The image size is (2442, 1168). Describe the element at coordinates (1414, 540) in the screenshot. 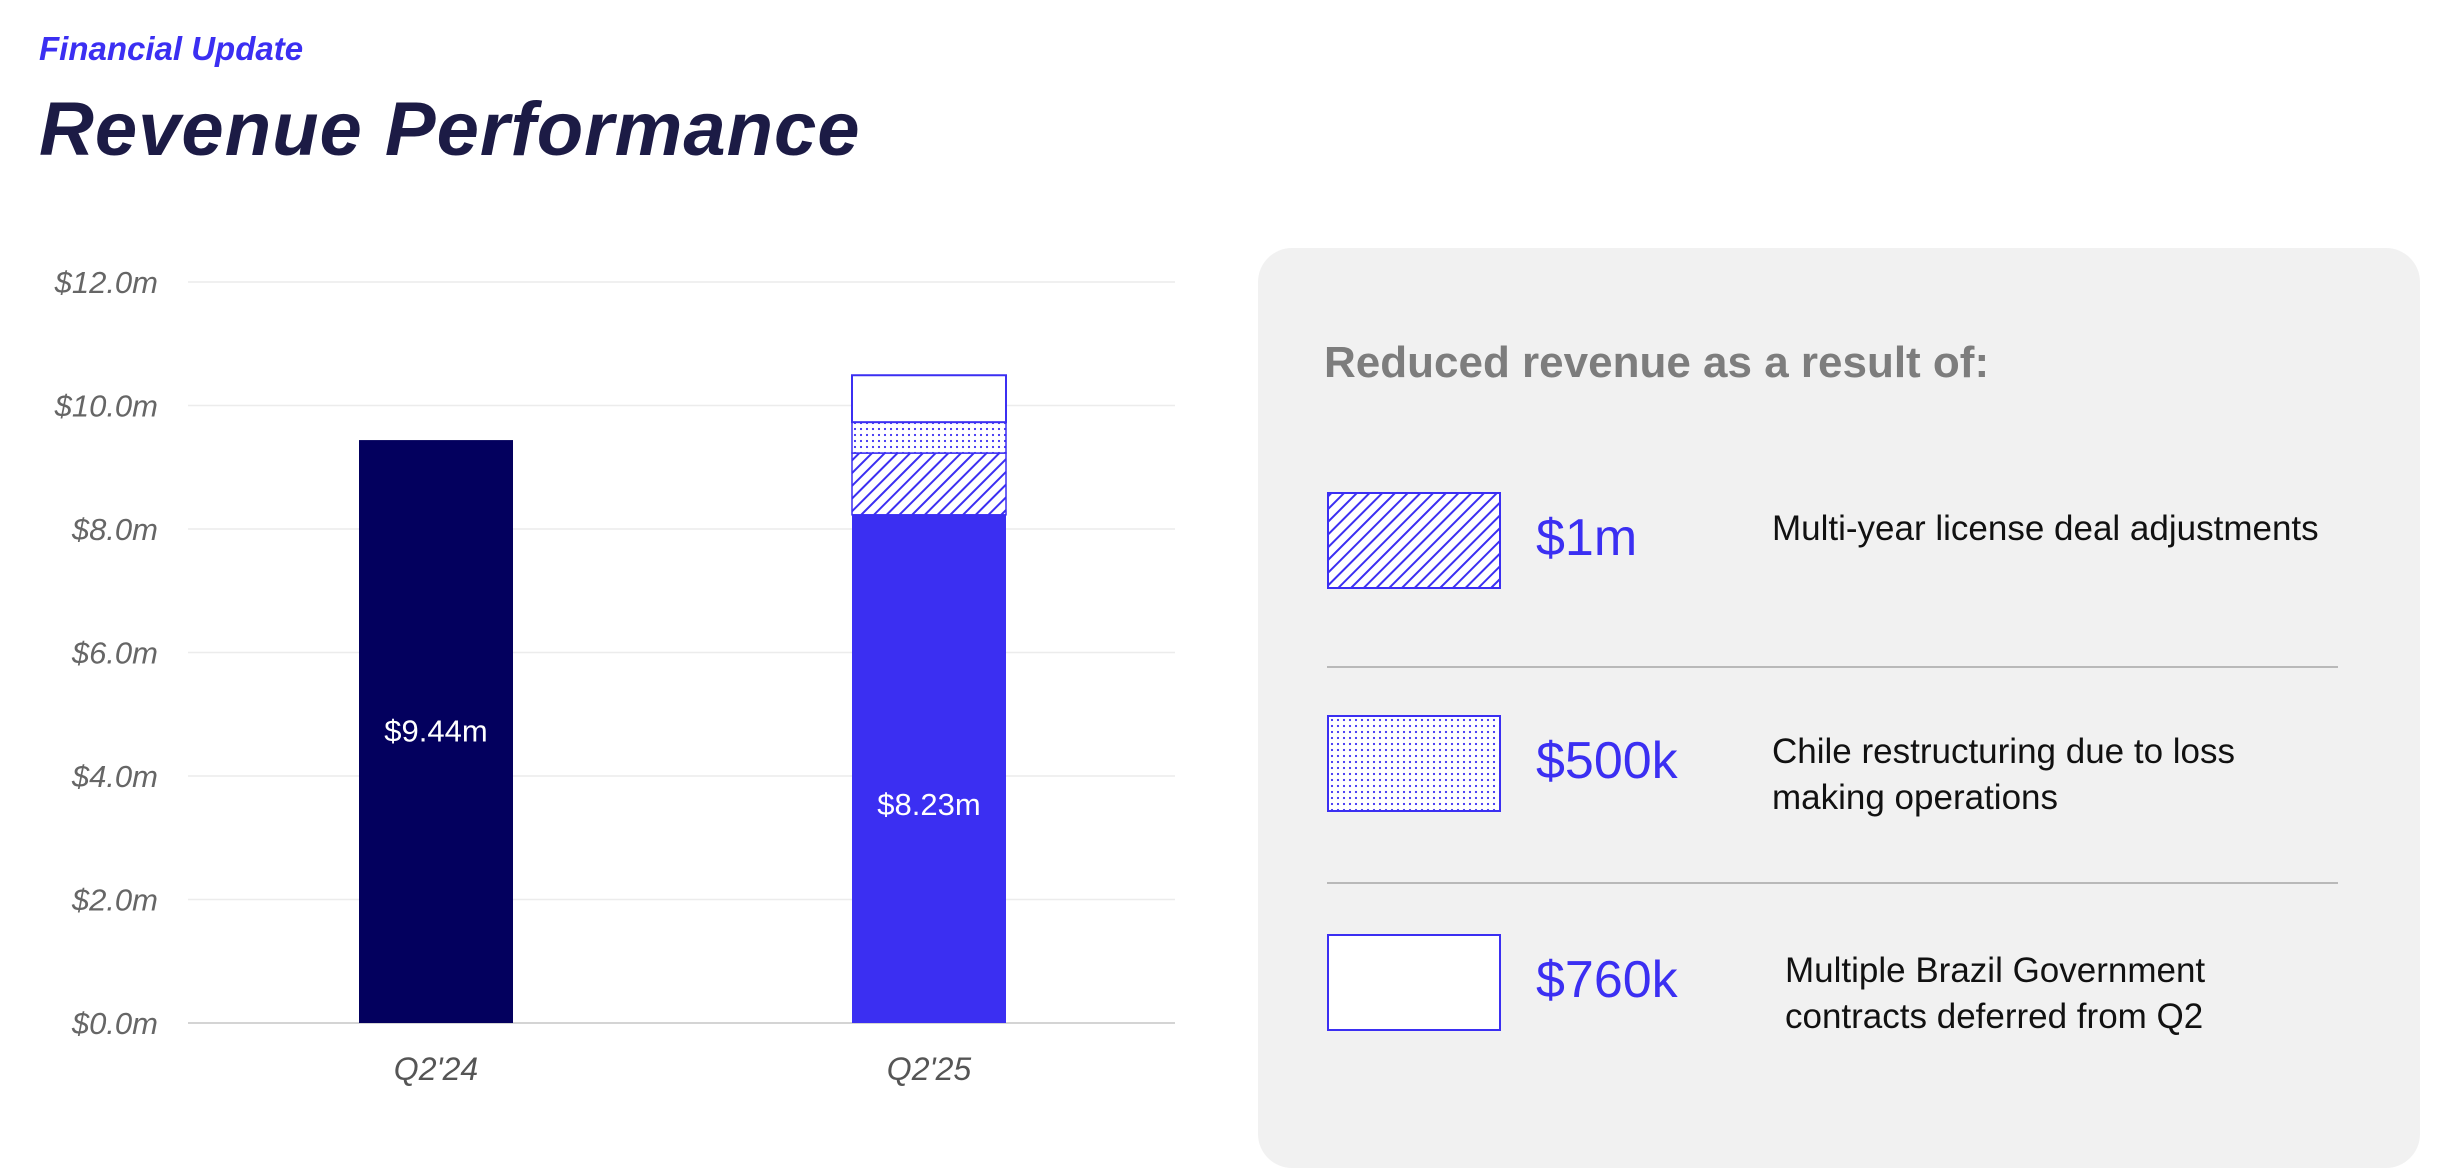

I see `hatch-swatch` at that location.